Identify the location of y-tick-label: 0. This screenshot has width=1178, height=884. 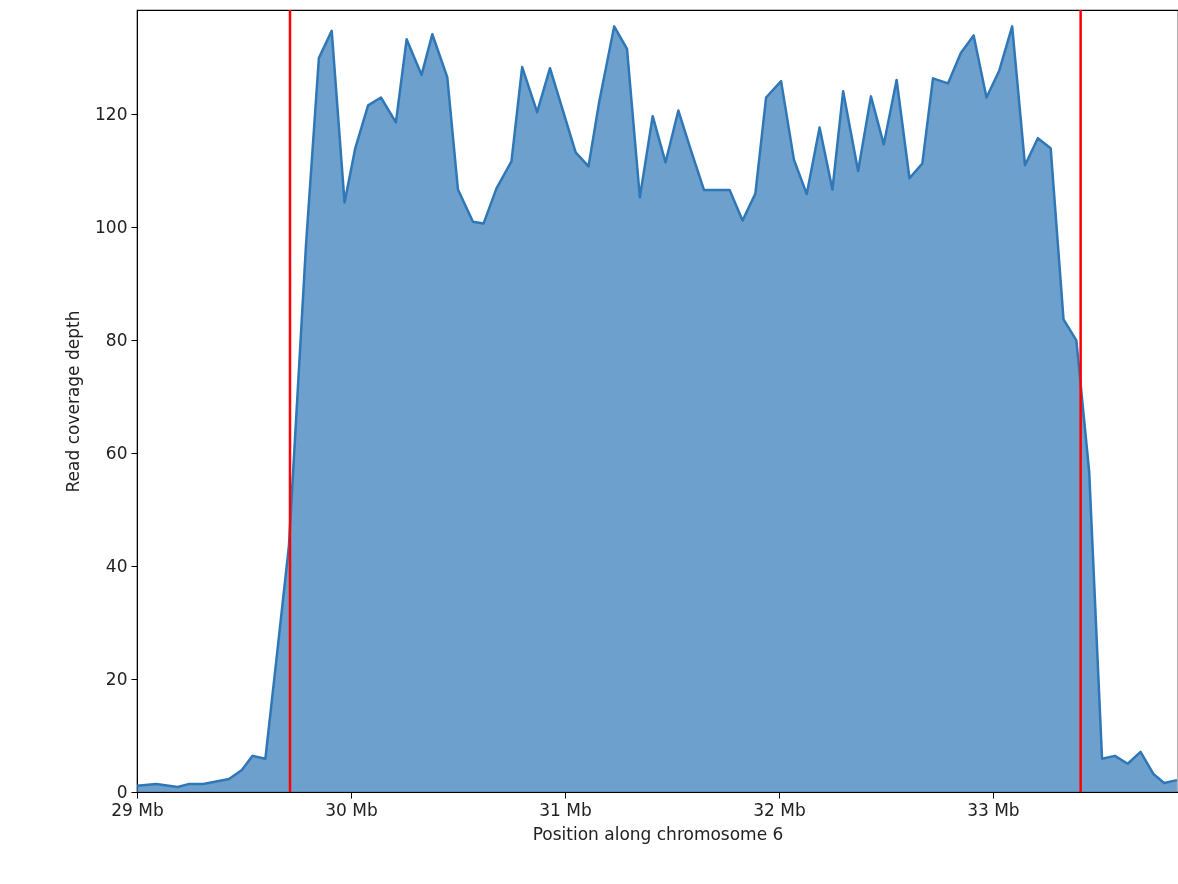
(122, 791).